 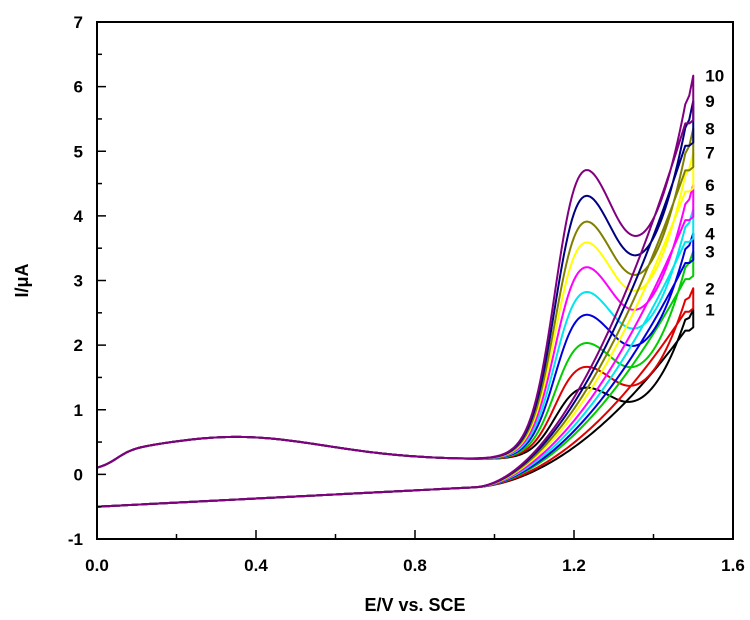 What do you see at coordinates (22, 280) in the screenshot?
I see `y-axis-title: I/μA` at bounding box center [22, 280].